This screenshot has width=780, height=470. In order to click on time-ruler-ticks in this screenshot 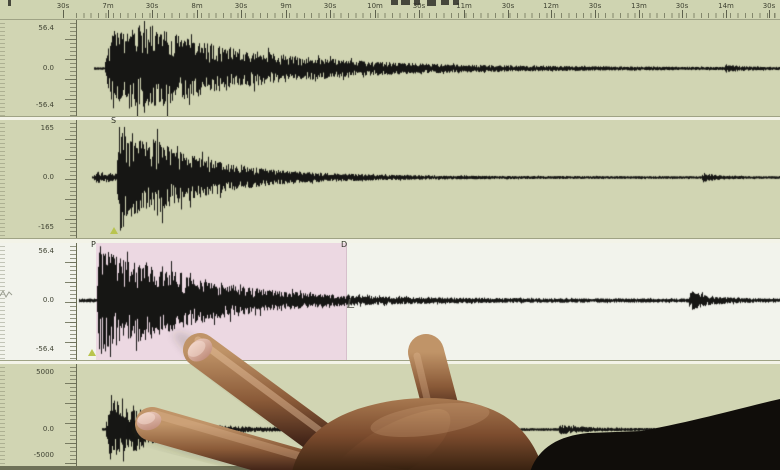, I will do `click(428, 15)`.